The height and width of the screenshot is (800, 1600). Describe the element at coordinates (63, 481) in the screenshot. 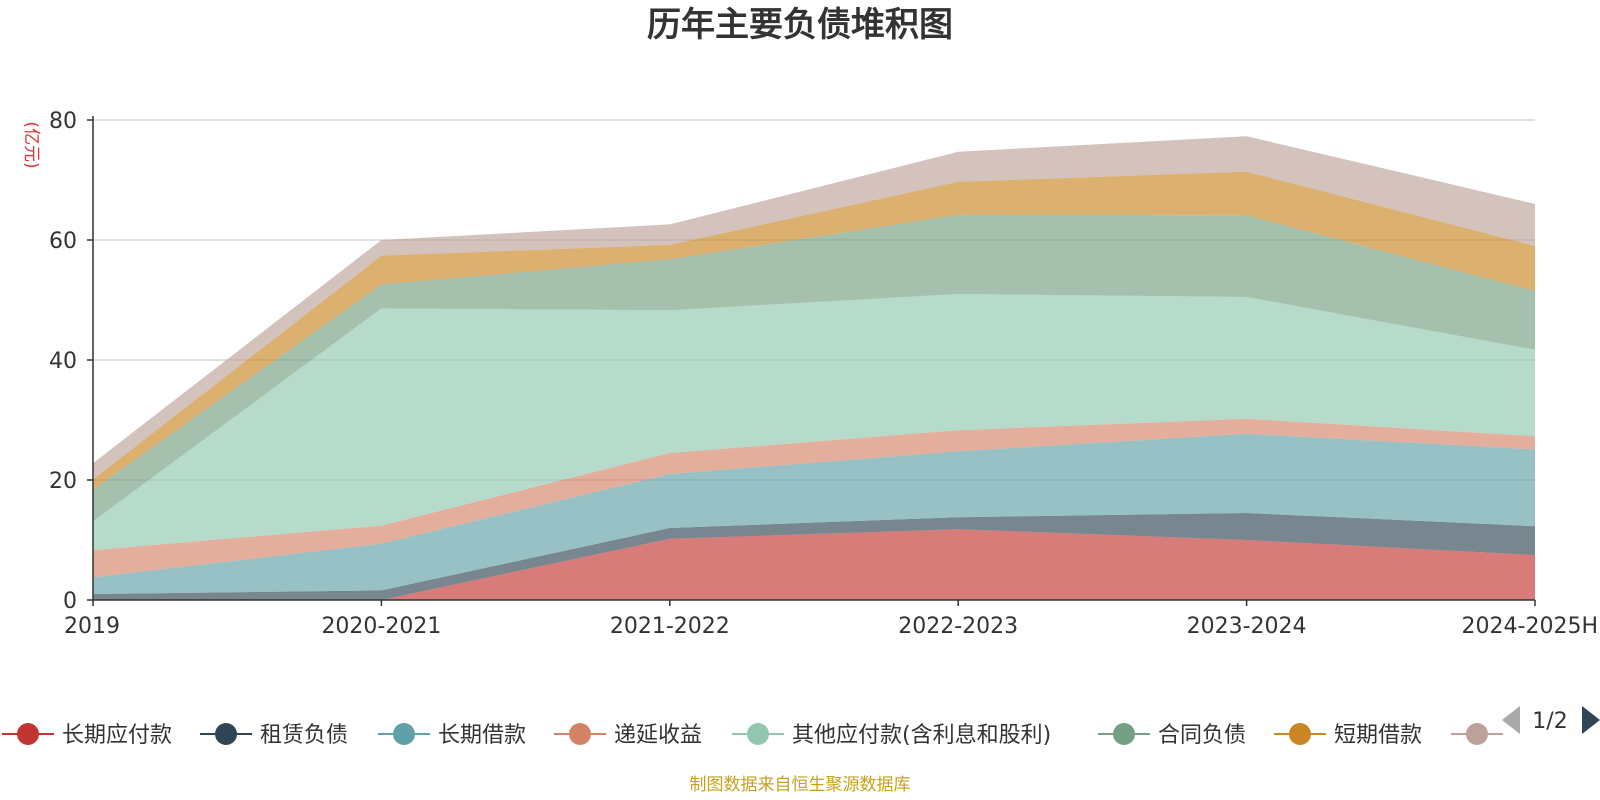

I see `y-tick-label-1: 20` at that location.